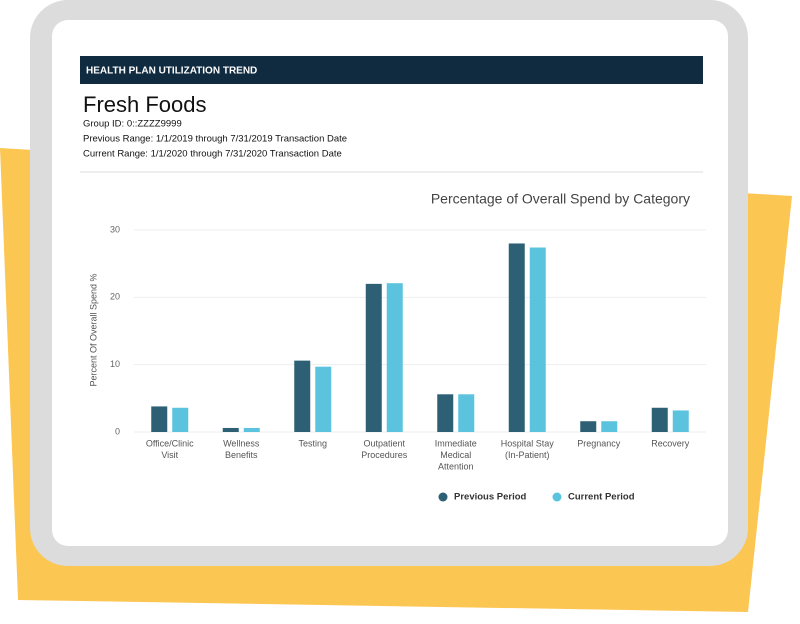 Image resolution: width=800 pixels, height=624 pixels. What do you see at coordinates (670, 443) in the screenshot?
I see `x-tick-label: Recovery` at bounding box center [670, 443].